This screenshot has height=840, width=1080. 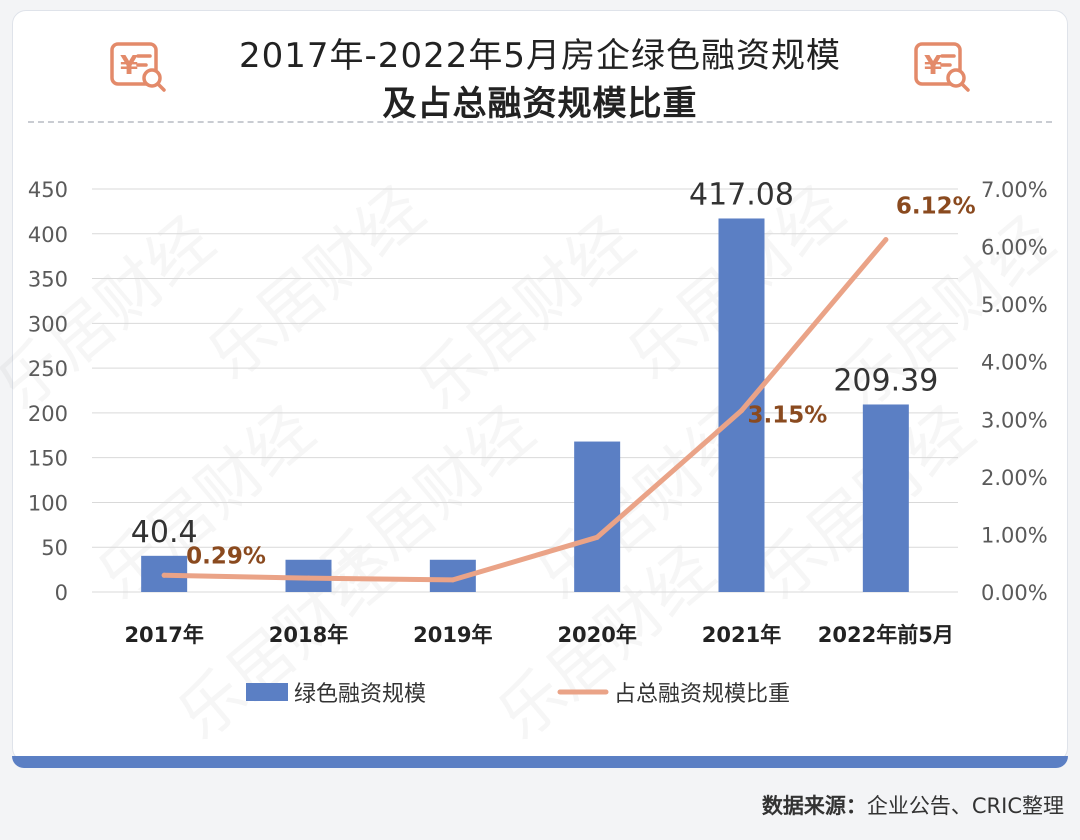 I want to click on y-left-tick-label: 450, so click(x=48, y=190).